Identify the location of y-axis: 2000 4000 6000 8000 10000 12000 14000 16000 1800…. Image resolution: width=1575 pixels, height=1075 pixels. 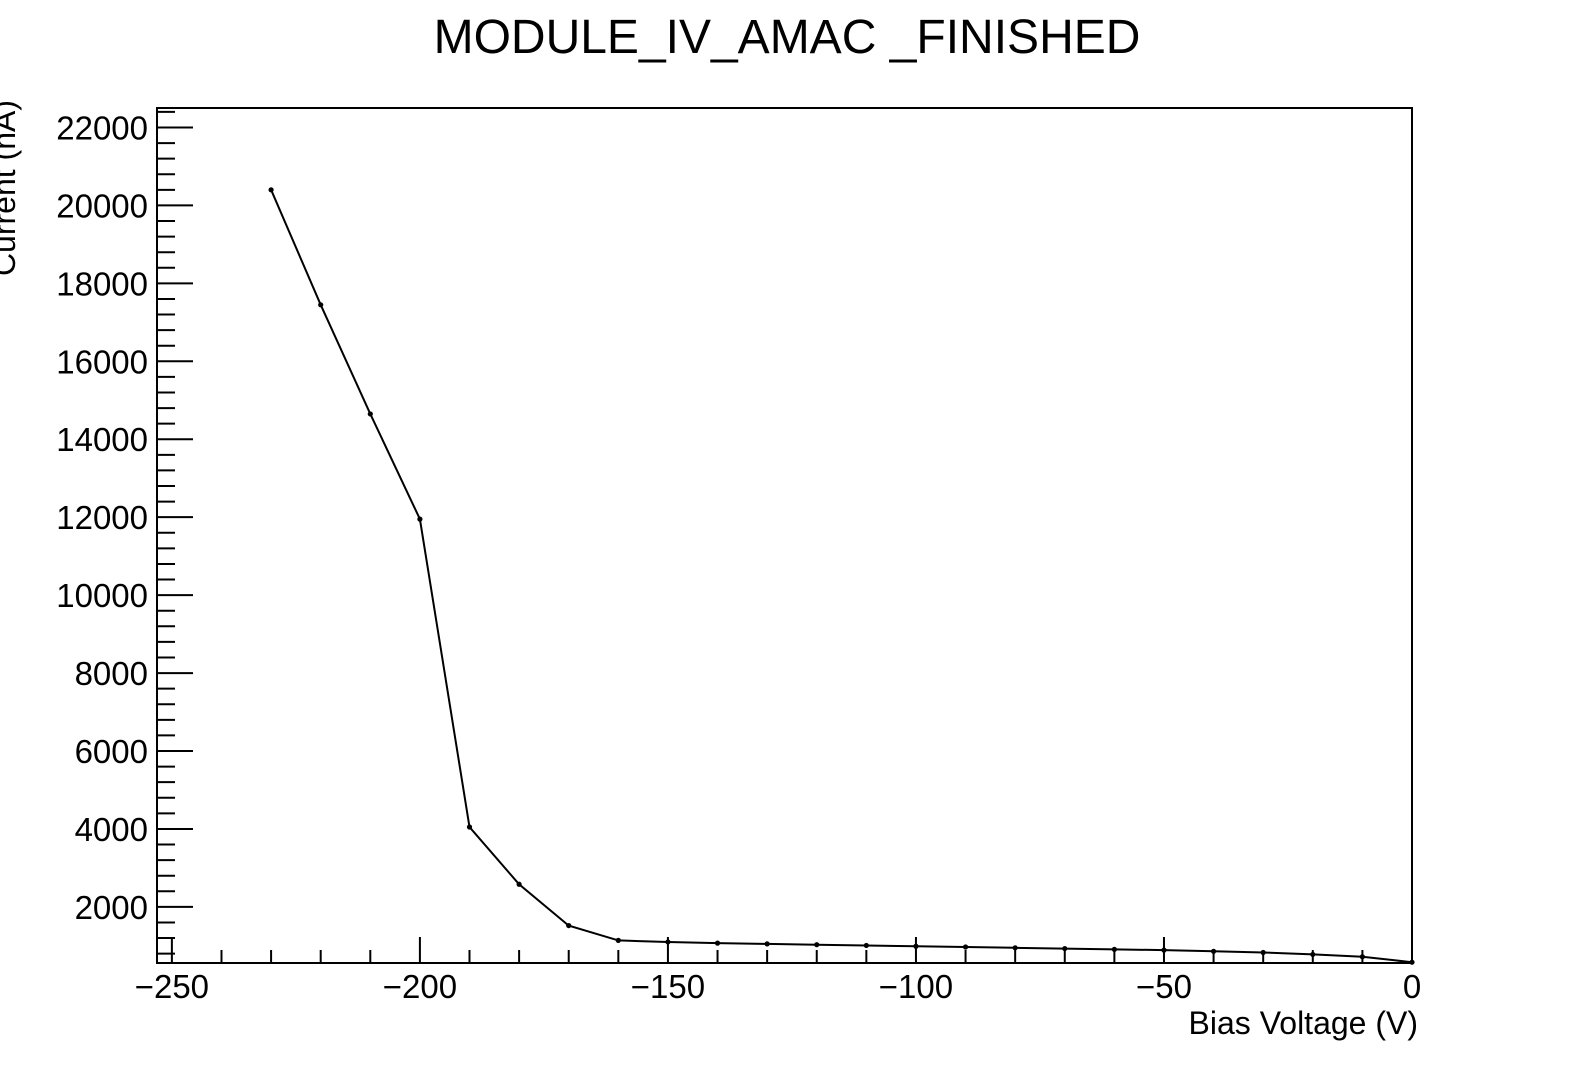
(124, 532).